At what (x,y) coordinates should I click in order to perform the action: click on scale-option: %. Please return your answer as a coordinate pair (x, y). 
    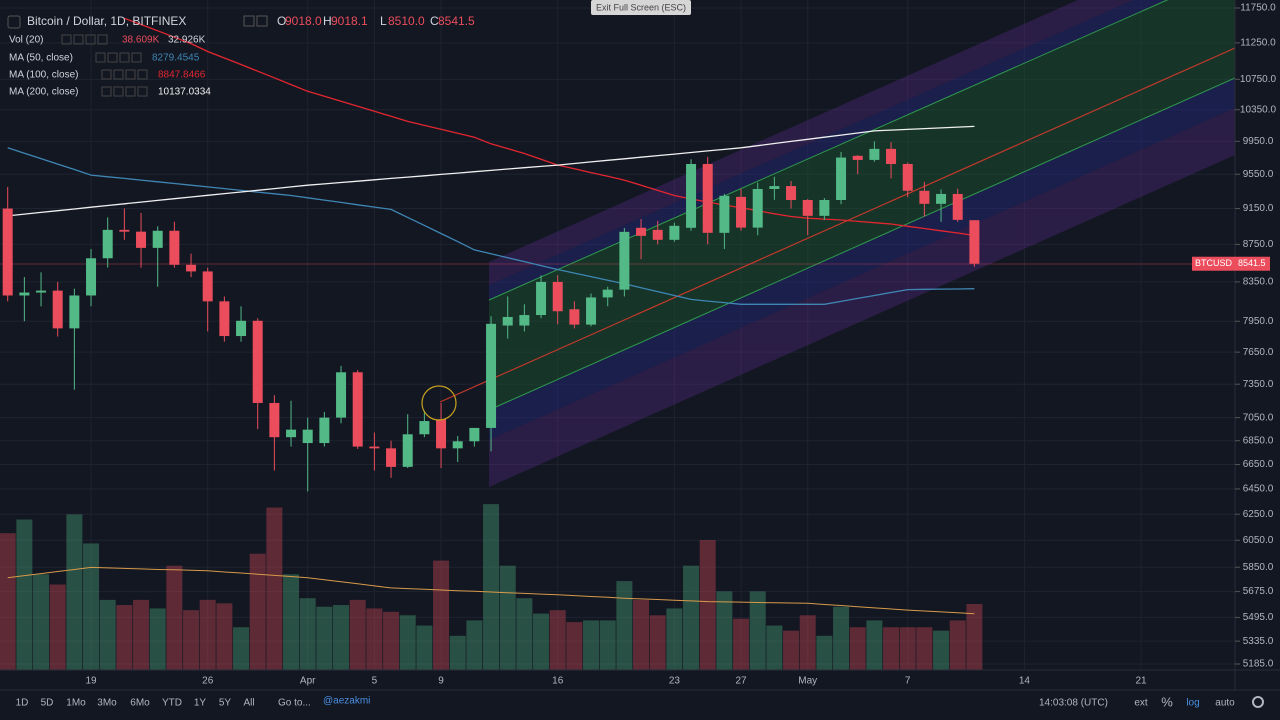
    Looking at the image, I should click on (1167, 701).